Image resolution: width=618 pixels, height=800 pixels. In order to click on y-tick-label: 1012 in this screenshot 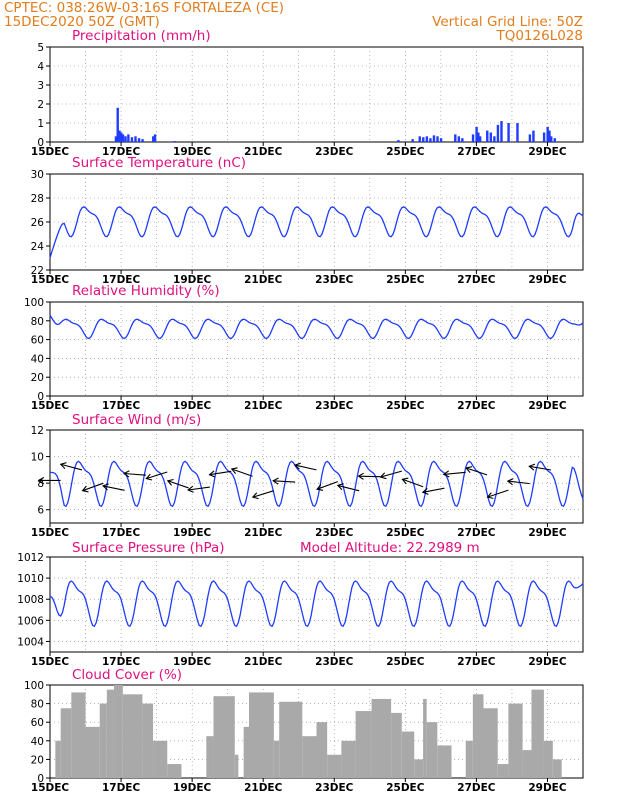, I will do `click(30, 558)`.